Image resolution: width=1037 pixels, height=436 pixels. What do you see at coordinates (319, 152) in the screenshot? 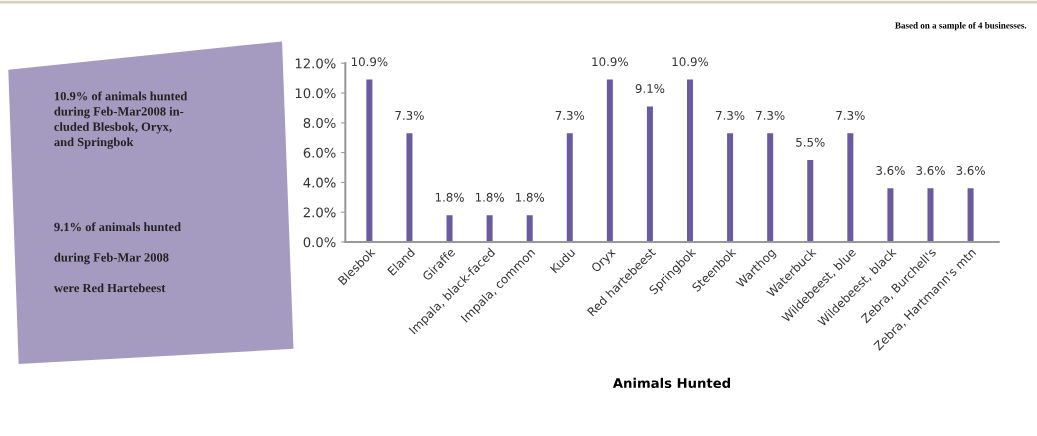
I see `y-tick-label: 6.0%` at bounding box center [319, 152].